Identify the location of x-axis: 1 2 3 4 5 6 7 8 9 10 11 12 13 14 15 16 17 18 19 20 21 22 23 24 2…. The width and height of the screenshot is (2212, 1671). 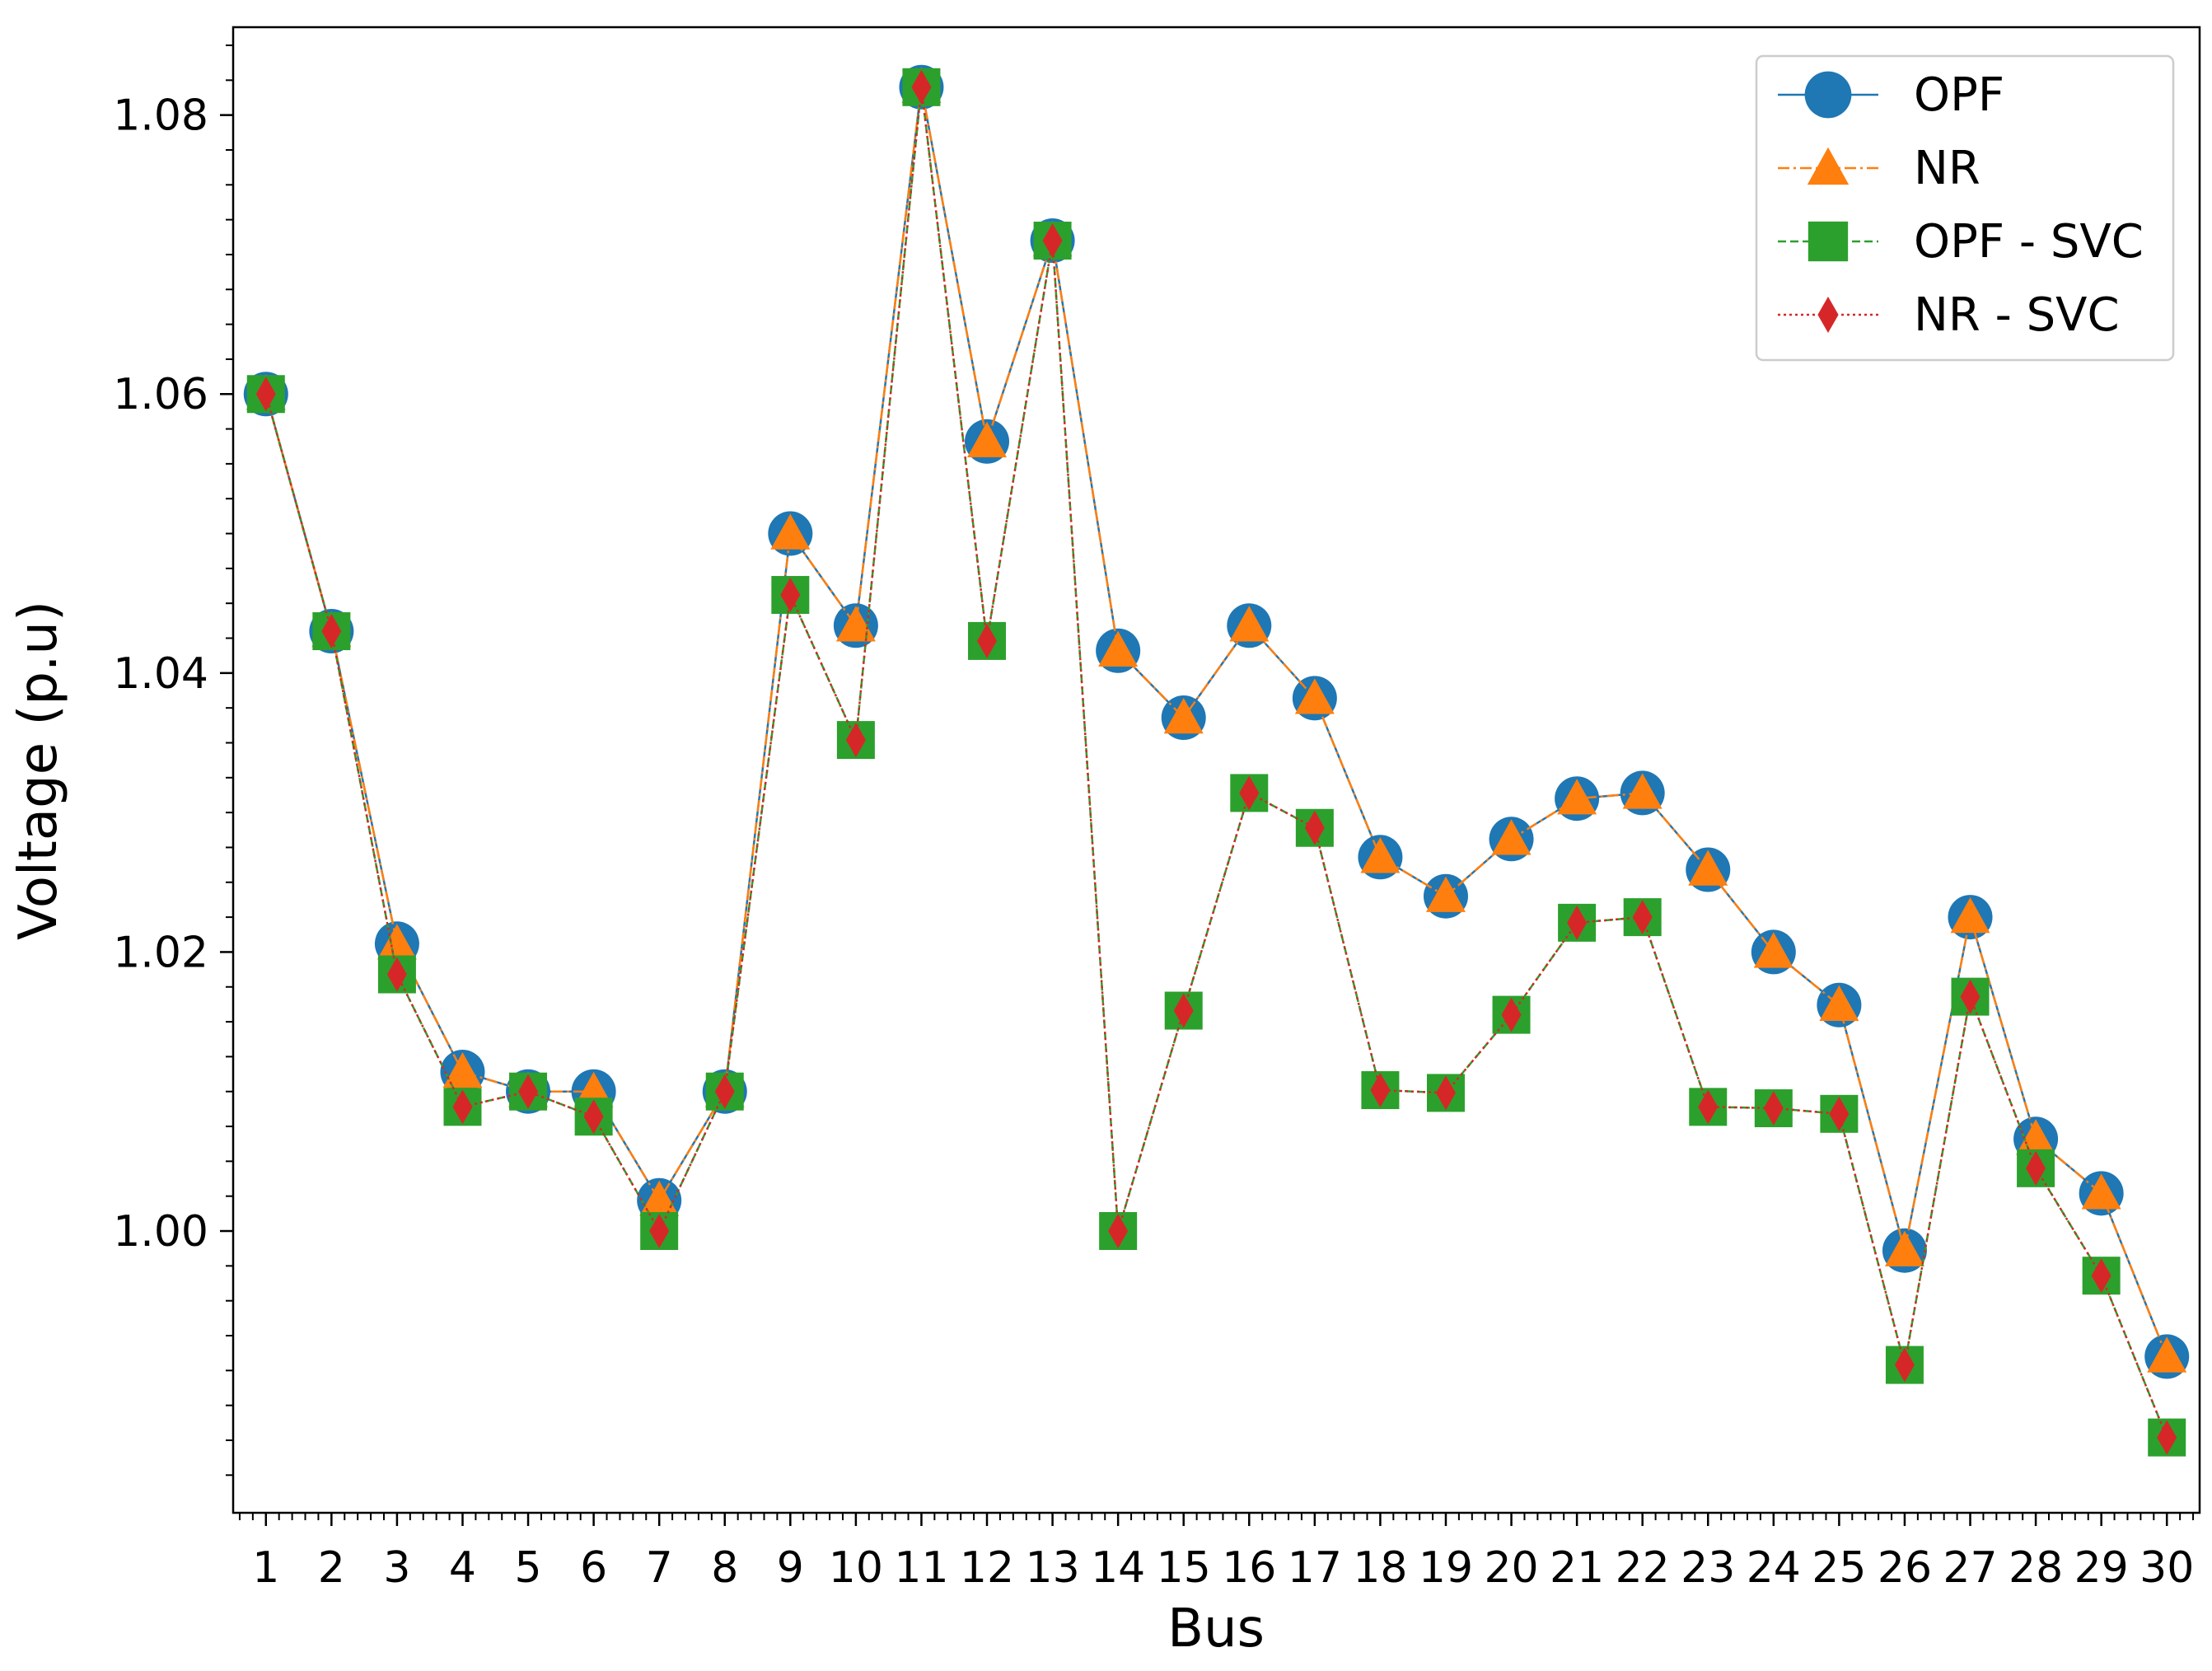
(1216, 1553).